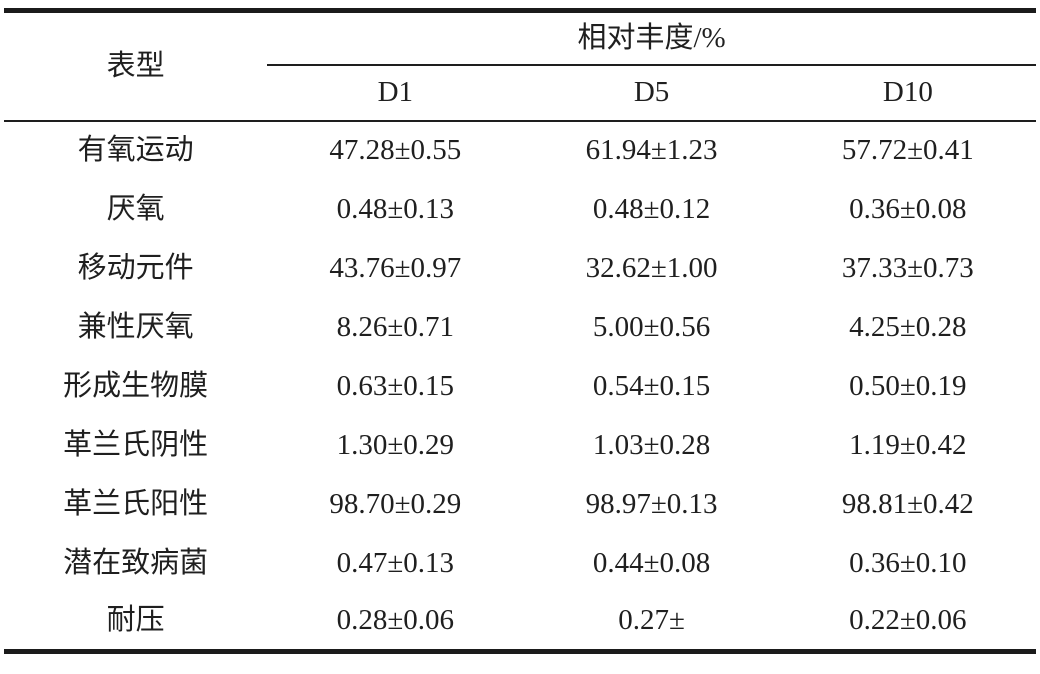 The height and width of the screenshot is (674, 1040). I want to click on cell-d1: 0.63±0.15, so click(395, 385).